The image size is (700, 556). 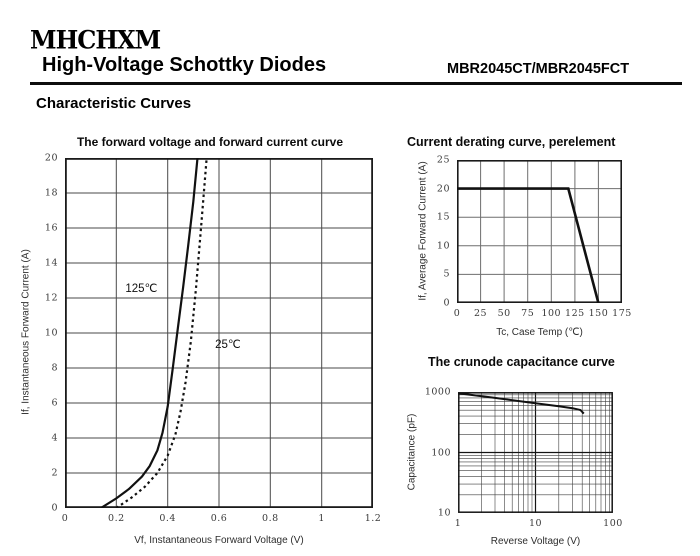 I want to click on derating-chart-xlabel: Tc, Case Temp (℃), so click(x=539, y=332).